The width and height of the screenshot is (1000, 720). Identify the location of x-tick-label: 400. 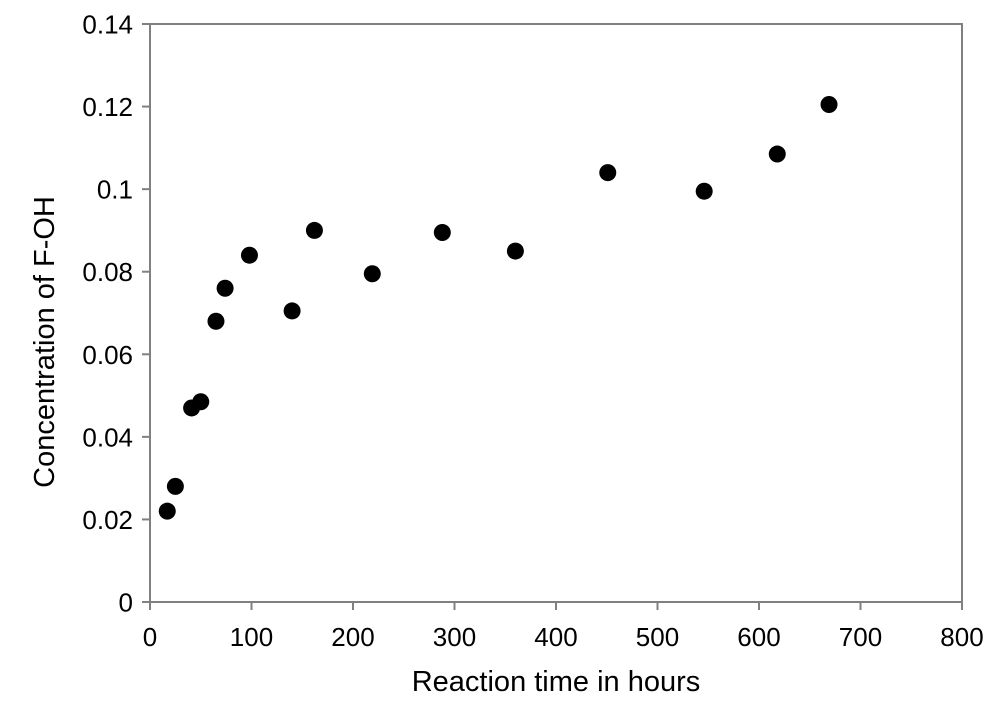
(555, 637).